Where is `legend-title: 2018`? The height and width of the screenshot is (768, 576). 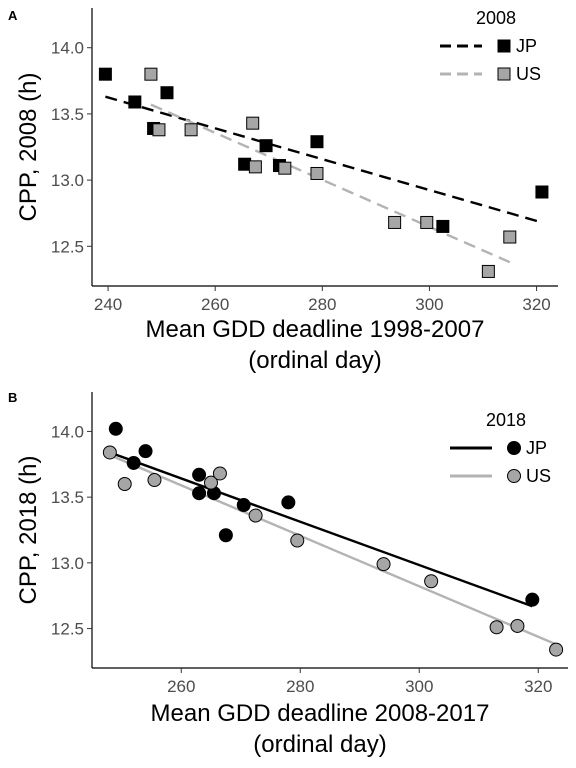 legend-title: 2018 is located at coordinates (506, 420).